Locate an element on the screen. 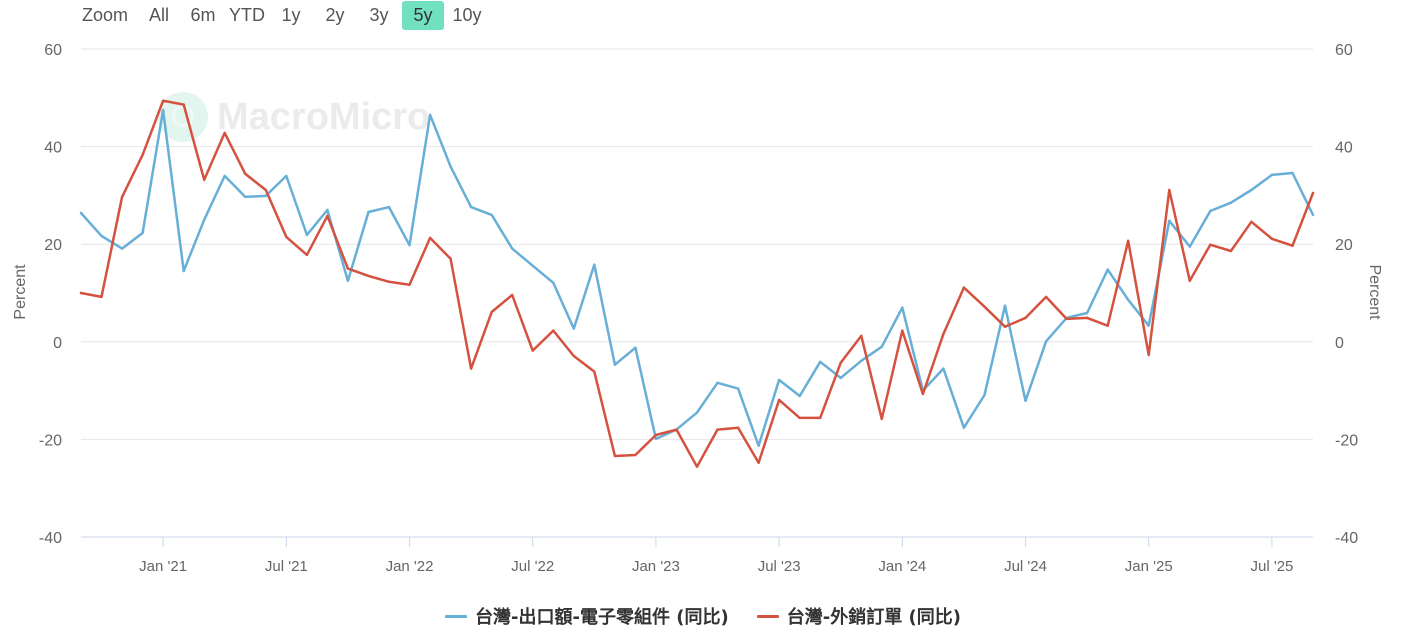 The image size is (1406, 638). watermark: MacroMicro is located at coordinates (294, 117).